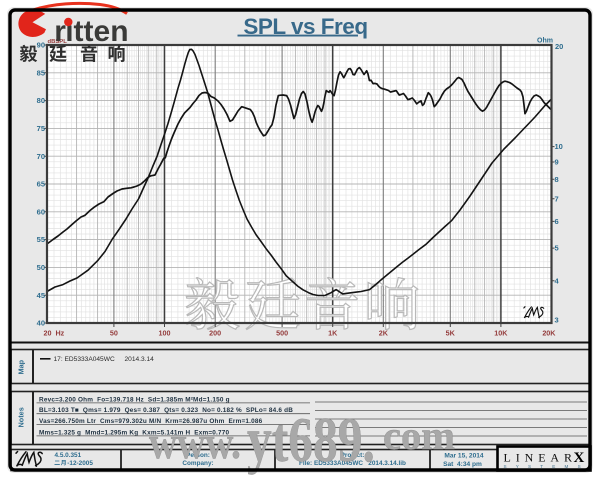  I want to click on svg-text: Project:, so click(353, 455).